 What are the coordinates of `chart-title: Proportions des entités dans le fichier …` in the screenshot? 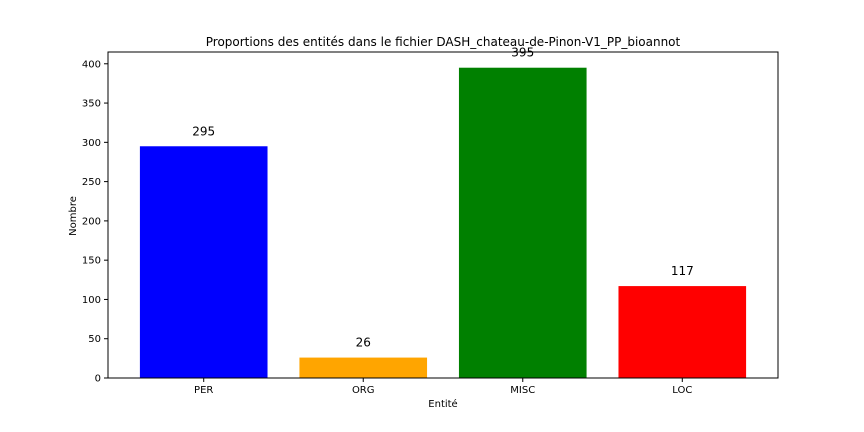 It's located at (443, 42).